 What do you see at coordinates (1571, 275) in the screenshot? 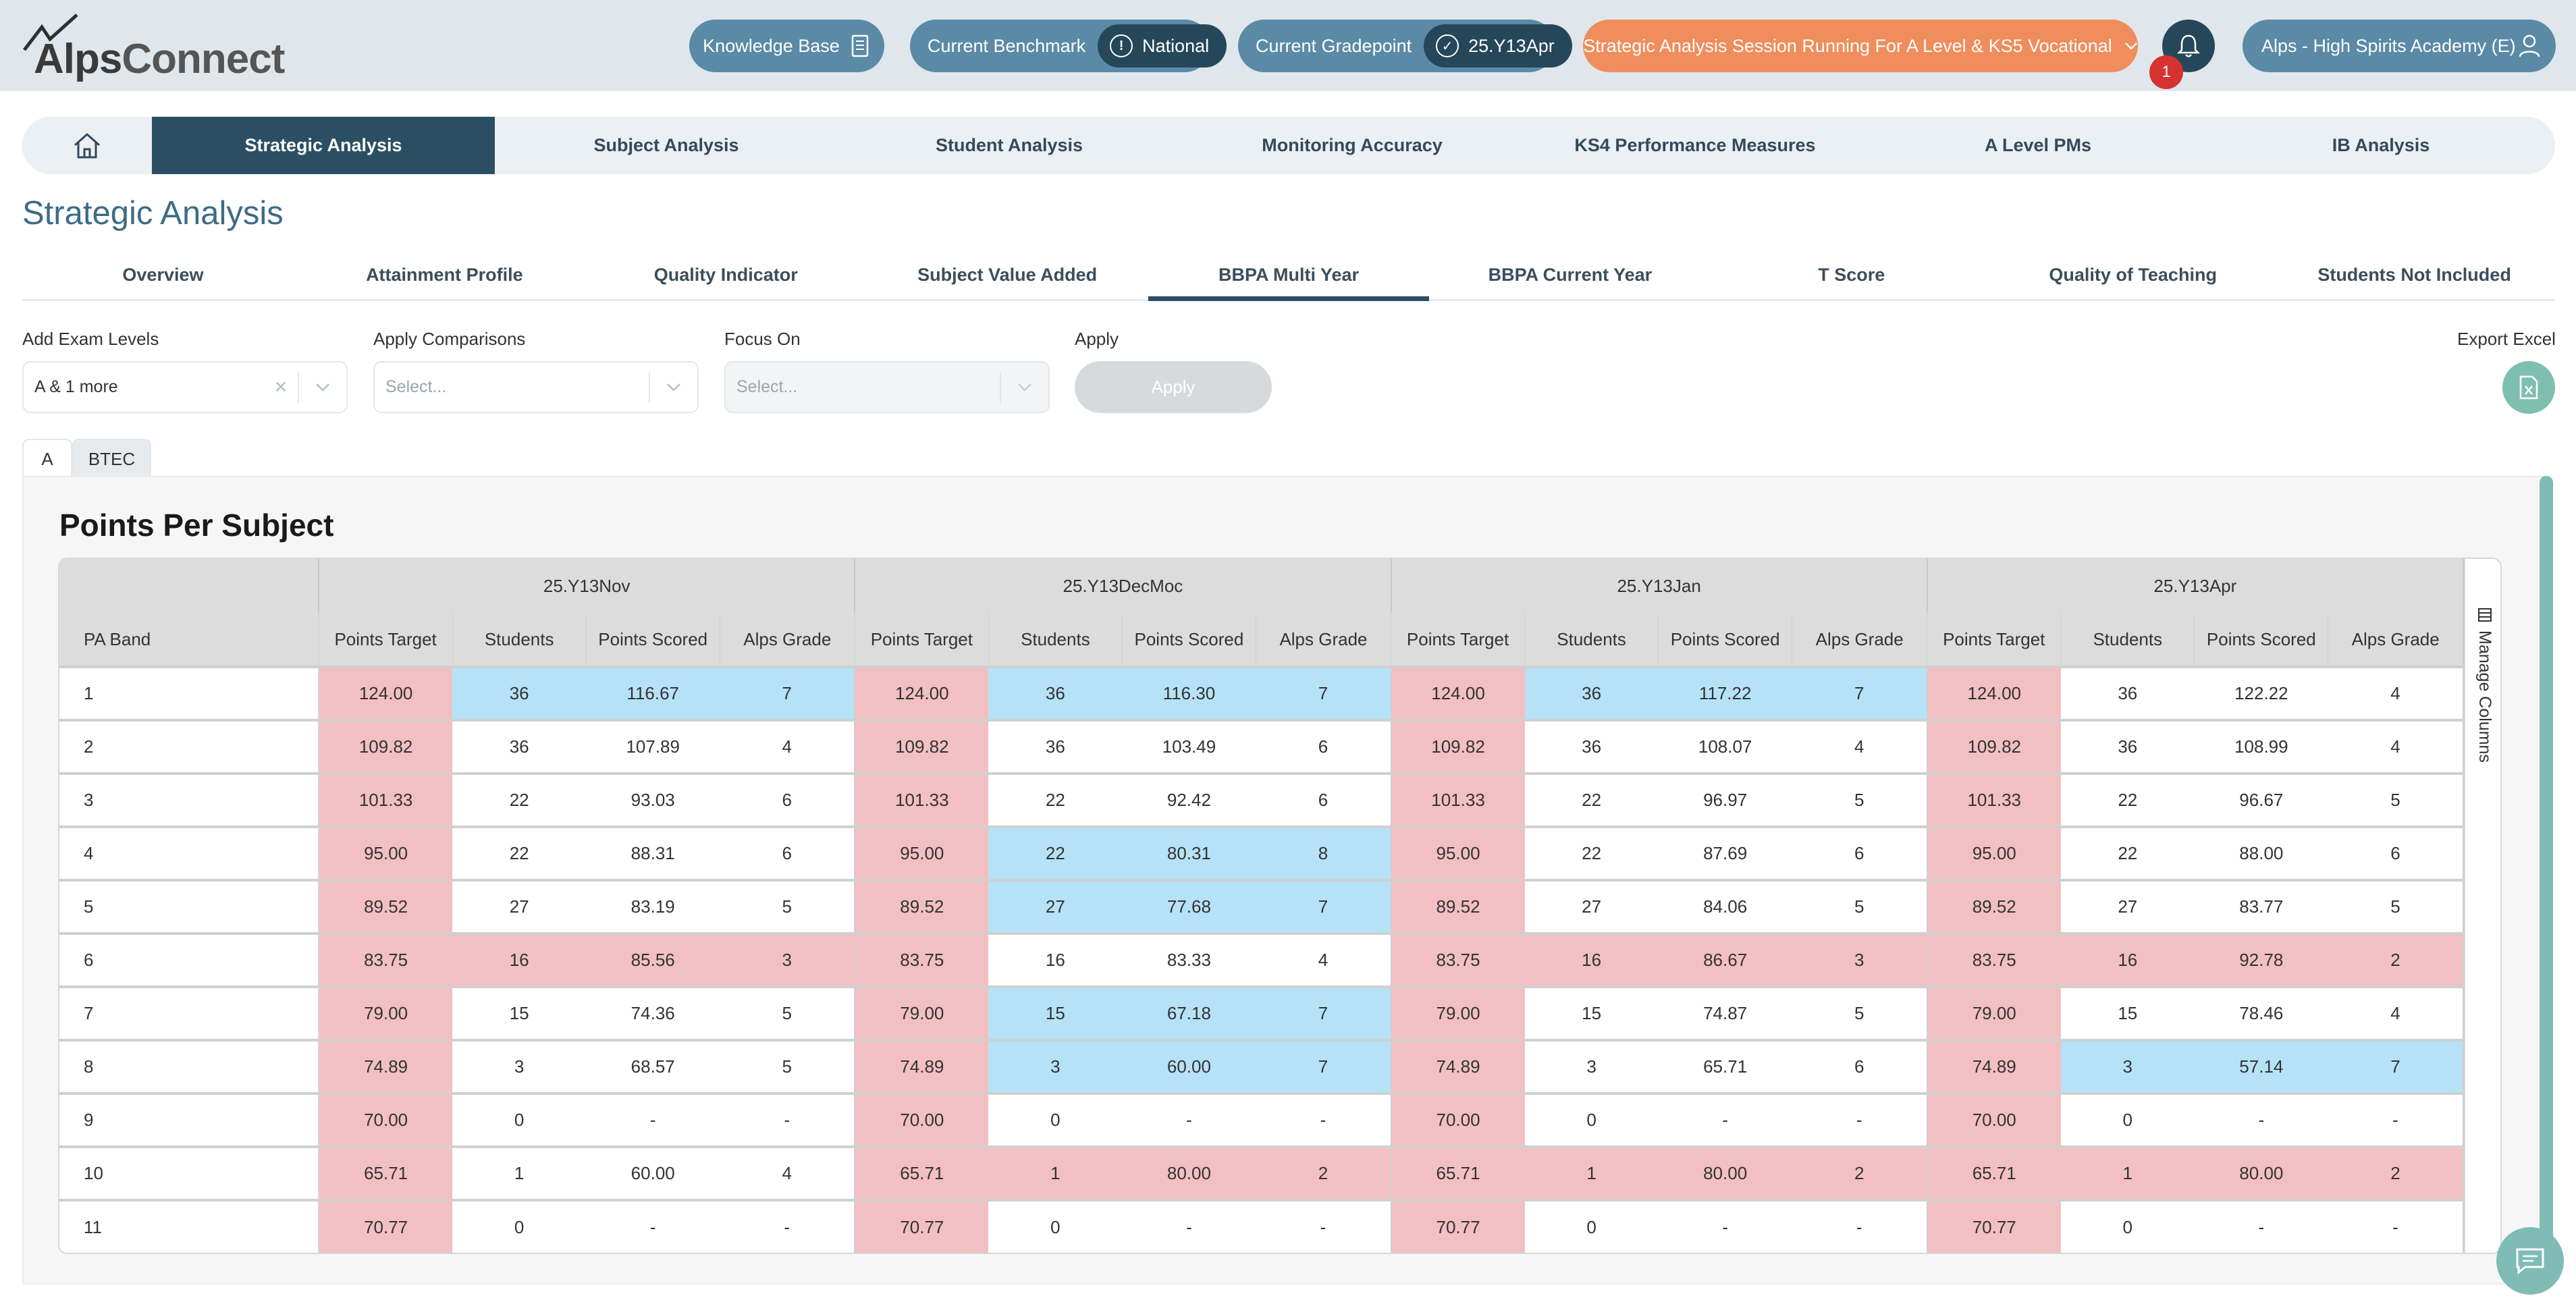
I see `tab-bbpa-current-year: BBPA Current Year` at bounding box center [1571, 275].